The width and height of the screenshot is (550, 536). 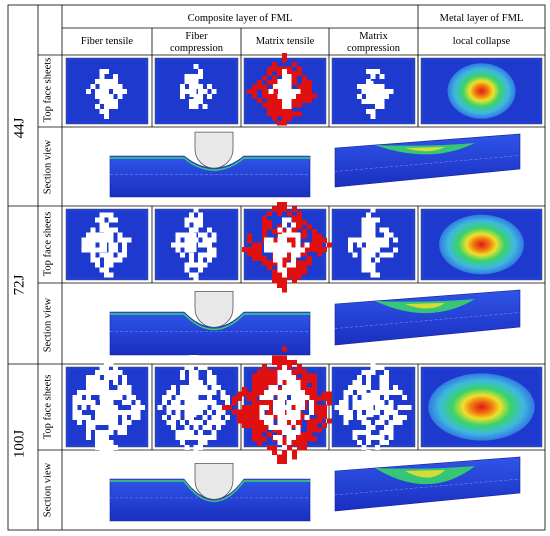 What do you see at coordinates (19, 444) in the screenshot?
I see `energy-label-100j: 100J` at bounding box center [19, 444].